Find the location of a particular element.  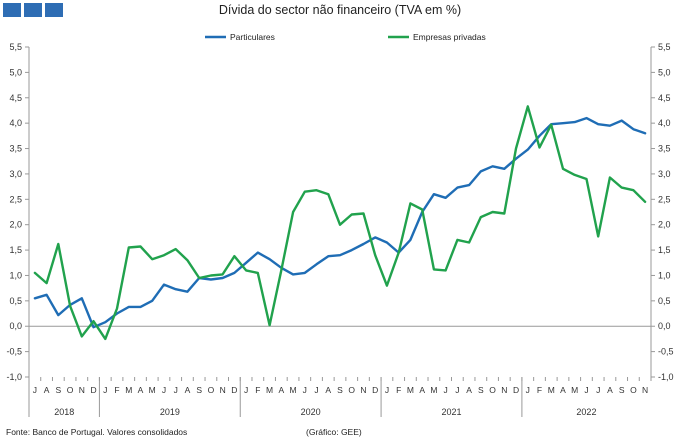

y-tick-label-right: 5,0 is located at coordinates (664, 72).